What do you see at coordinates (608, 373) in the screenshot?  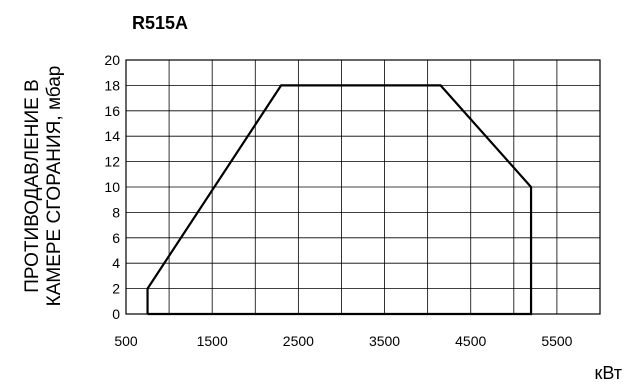 I see `x-axis-label: кВт` at bounding box center [608, 373].